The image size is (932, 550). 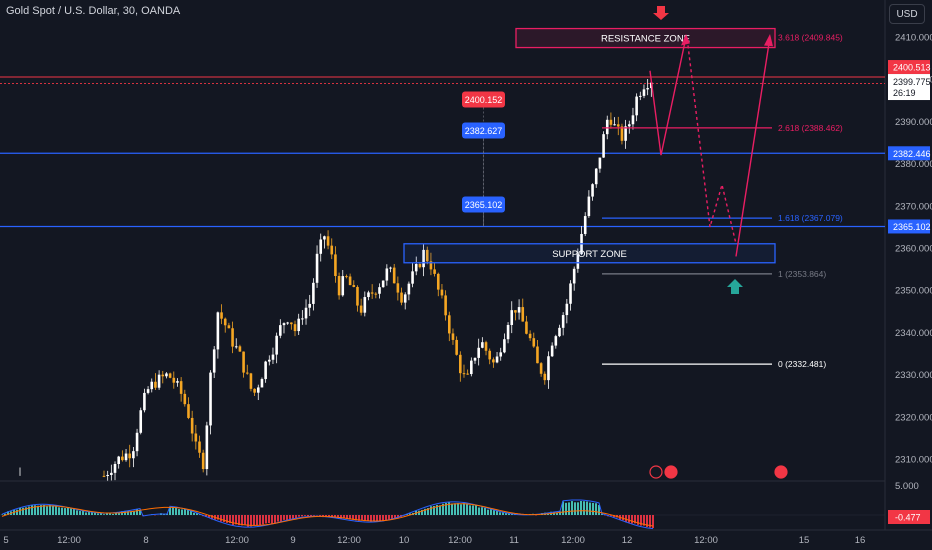 What do you see at coordinates (5, 540) in the screenshot?
I see `time-tick: 5` at bounding box center [5, 540].